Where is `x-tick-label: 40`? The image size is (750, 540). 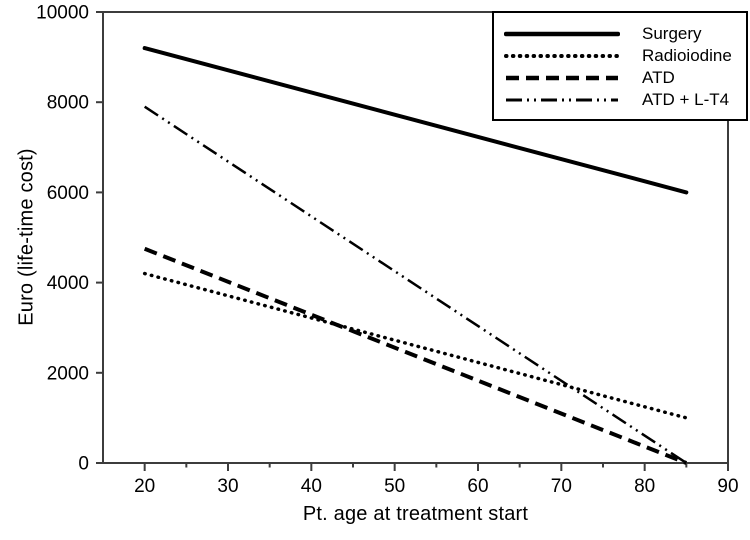 x-tick-label: 40 is located at coordinates (311, 486).